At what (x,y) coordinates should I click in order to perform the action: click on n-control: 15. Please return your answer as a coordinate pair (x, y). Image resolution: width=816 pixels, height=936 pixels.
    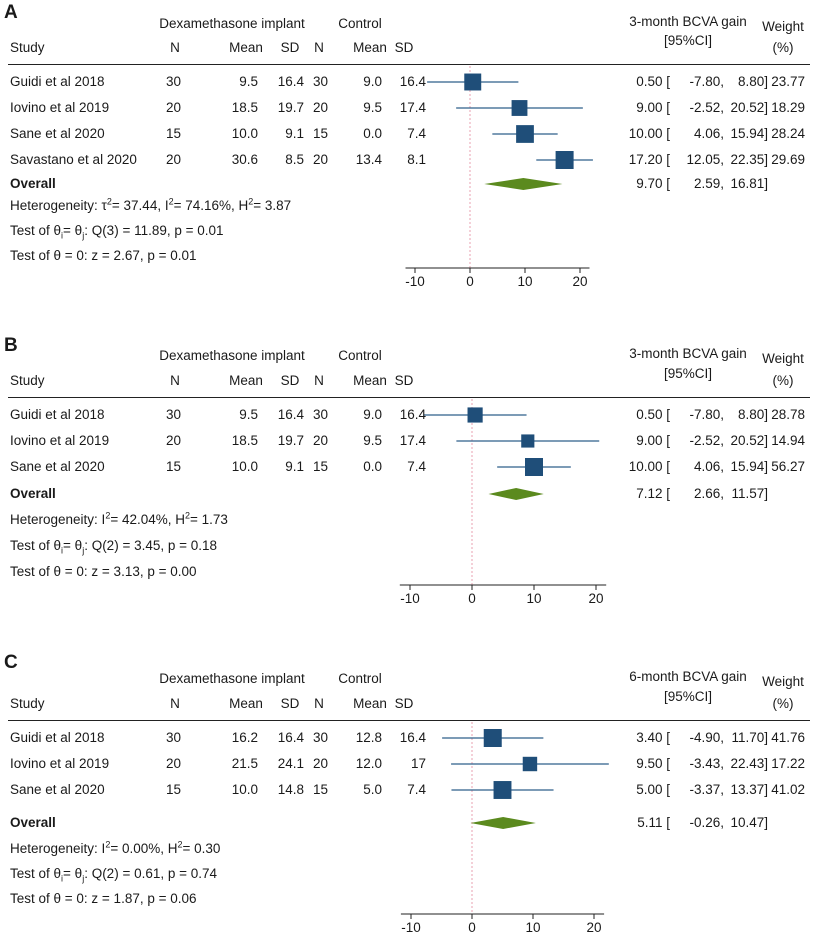
    Looking at the image, I should click on (320, 466).